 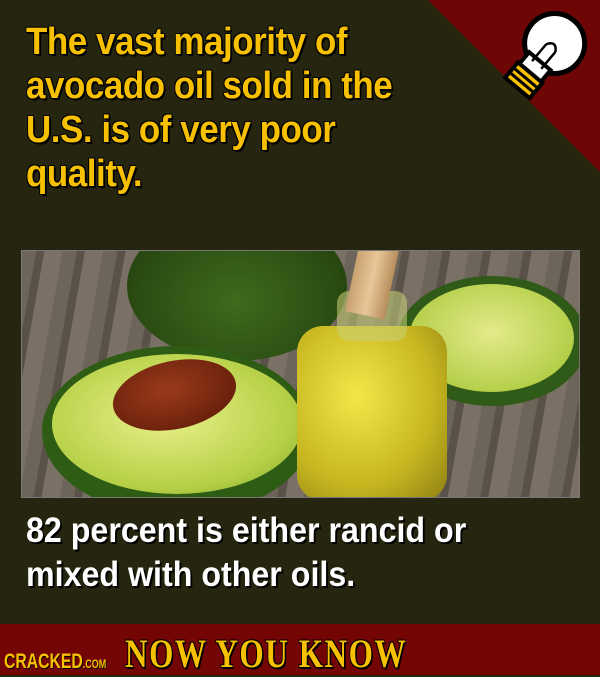 I want to click on brand-name: CRACKED, so click(x=43, y=661).